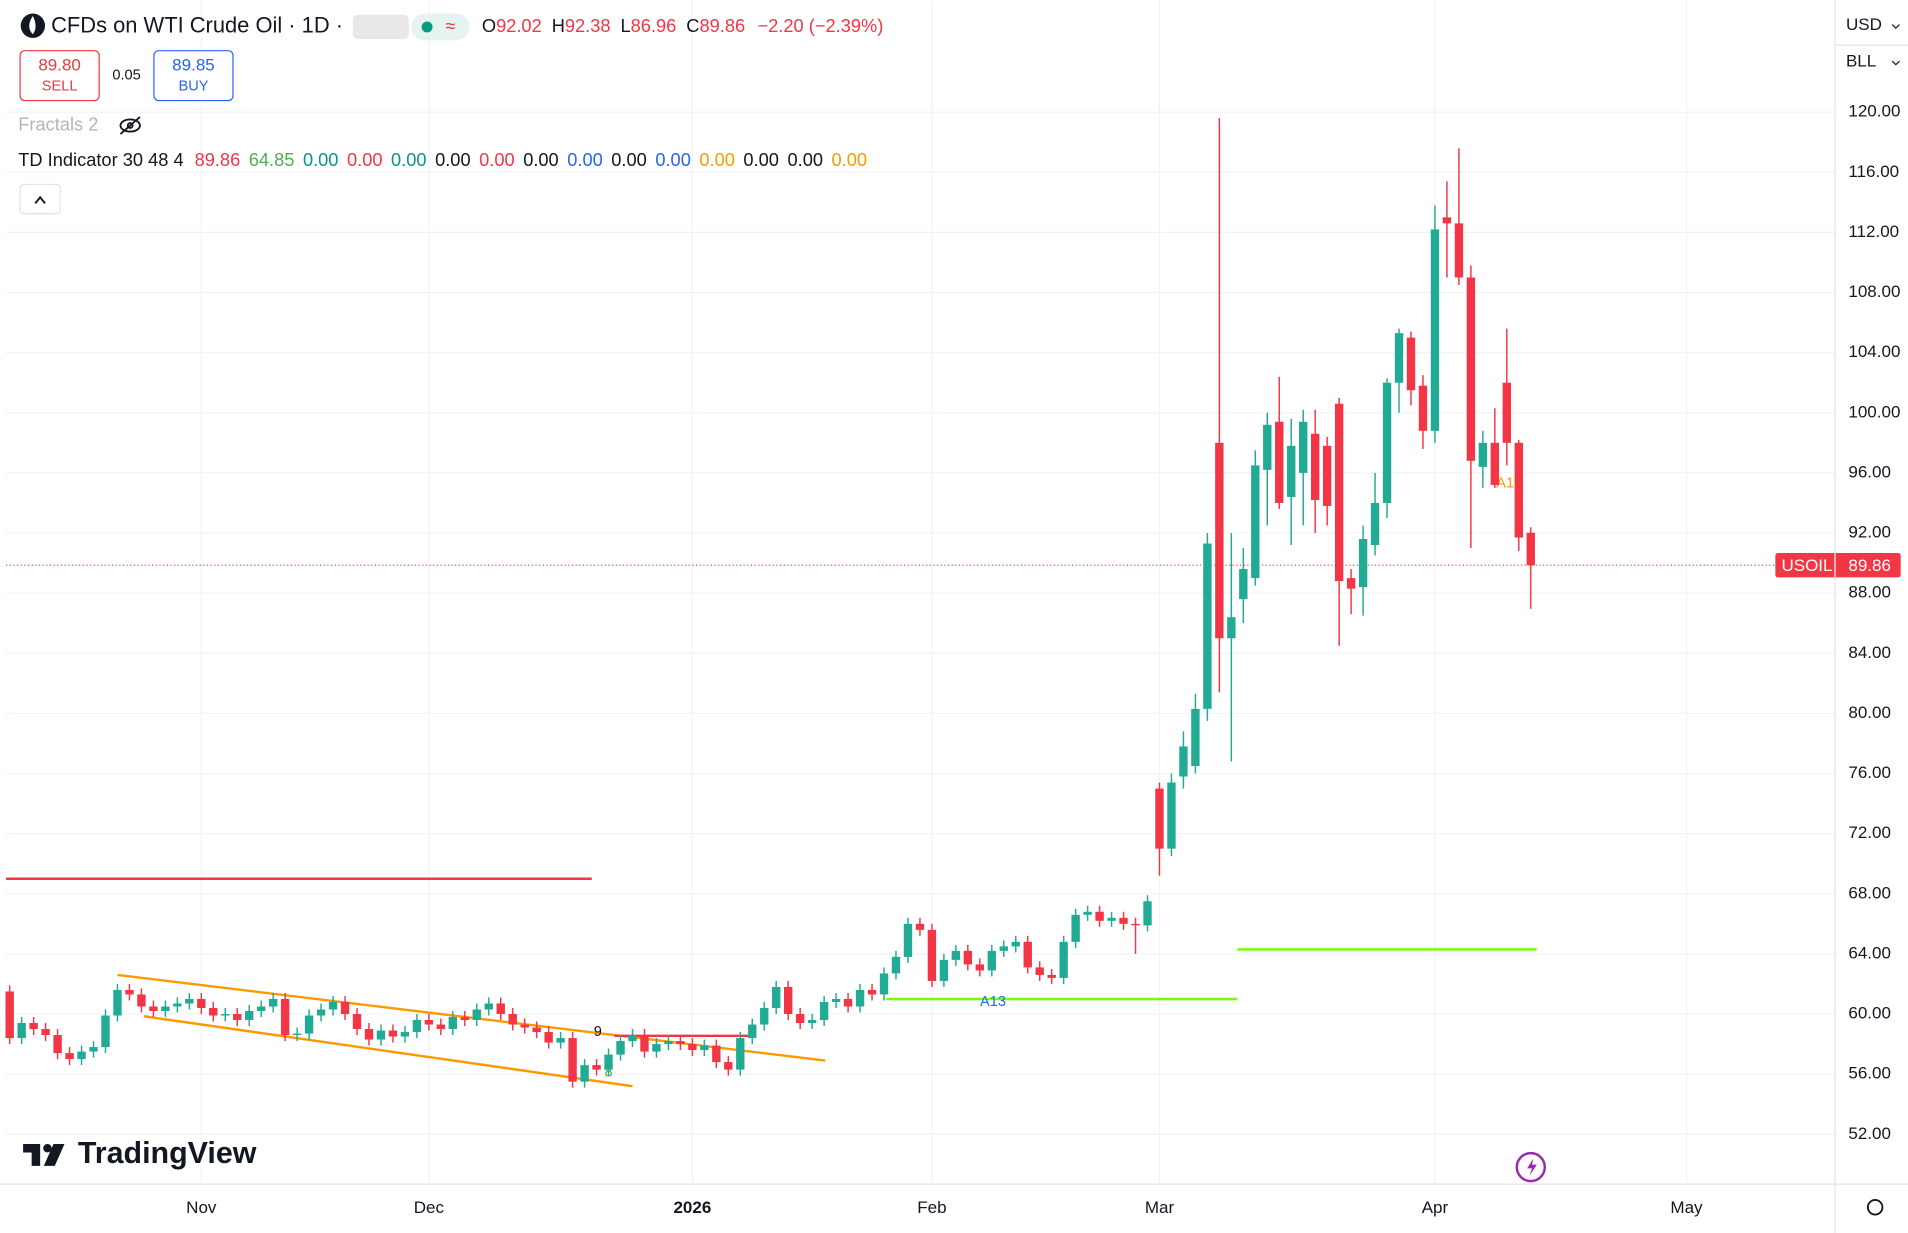 The width and height of the screenshot is (1908, 1233). I want to click on x-tick-label: Dec, so click(429, 1207).